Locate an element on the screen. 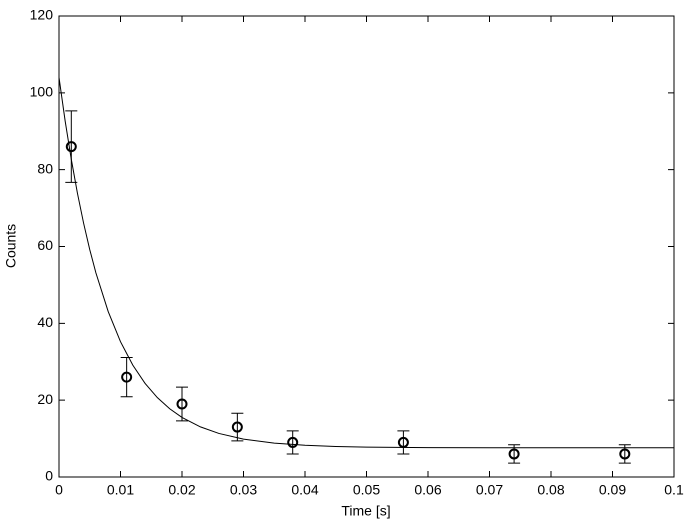 The width and height of the screenshot is (692, 523). y-tick-label: 40 is located at coordinates (45, 322).